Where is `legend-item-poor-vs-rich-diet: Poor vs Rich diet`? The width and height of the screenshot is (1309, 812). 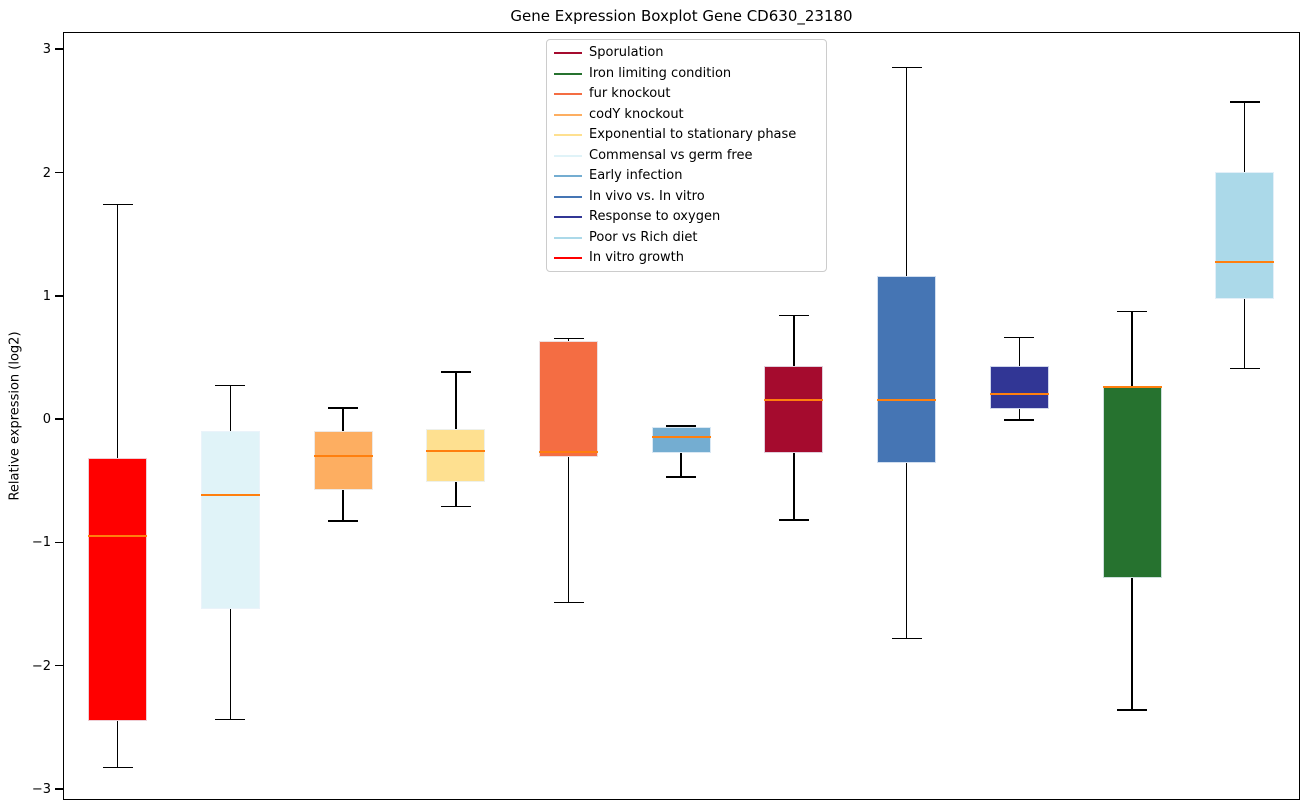 legend-item-poor-vs-rich-diet: Poor vs Rich diet is located at coordinates (686, 238).